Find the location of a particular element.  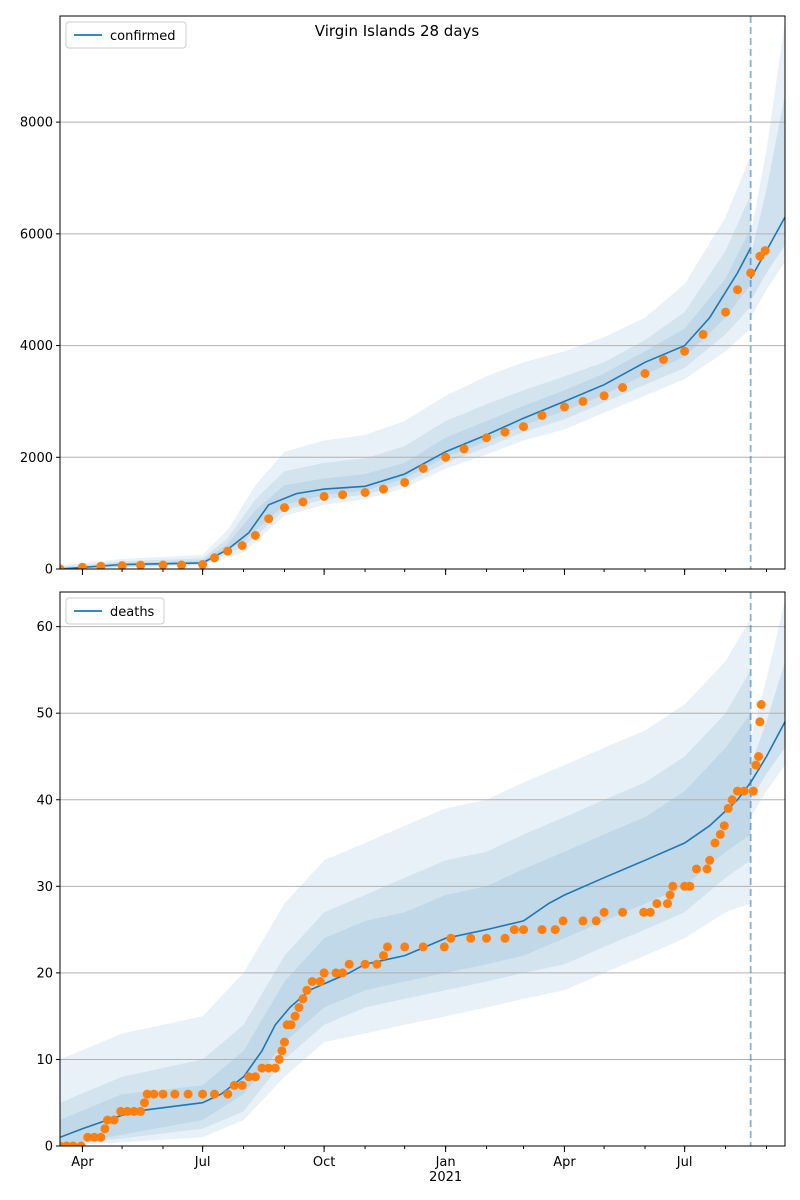

y-tick-label: 0 is located at coordinates (49, 570).